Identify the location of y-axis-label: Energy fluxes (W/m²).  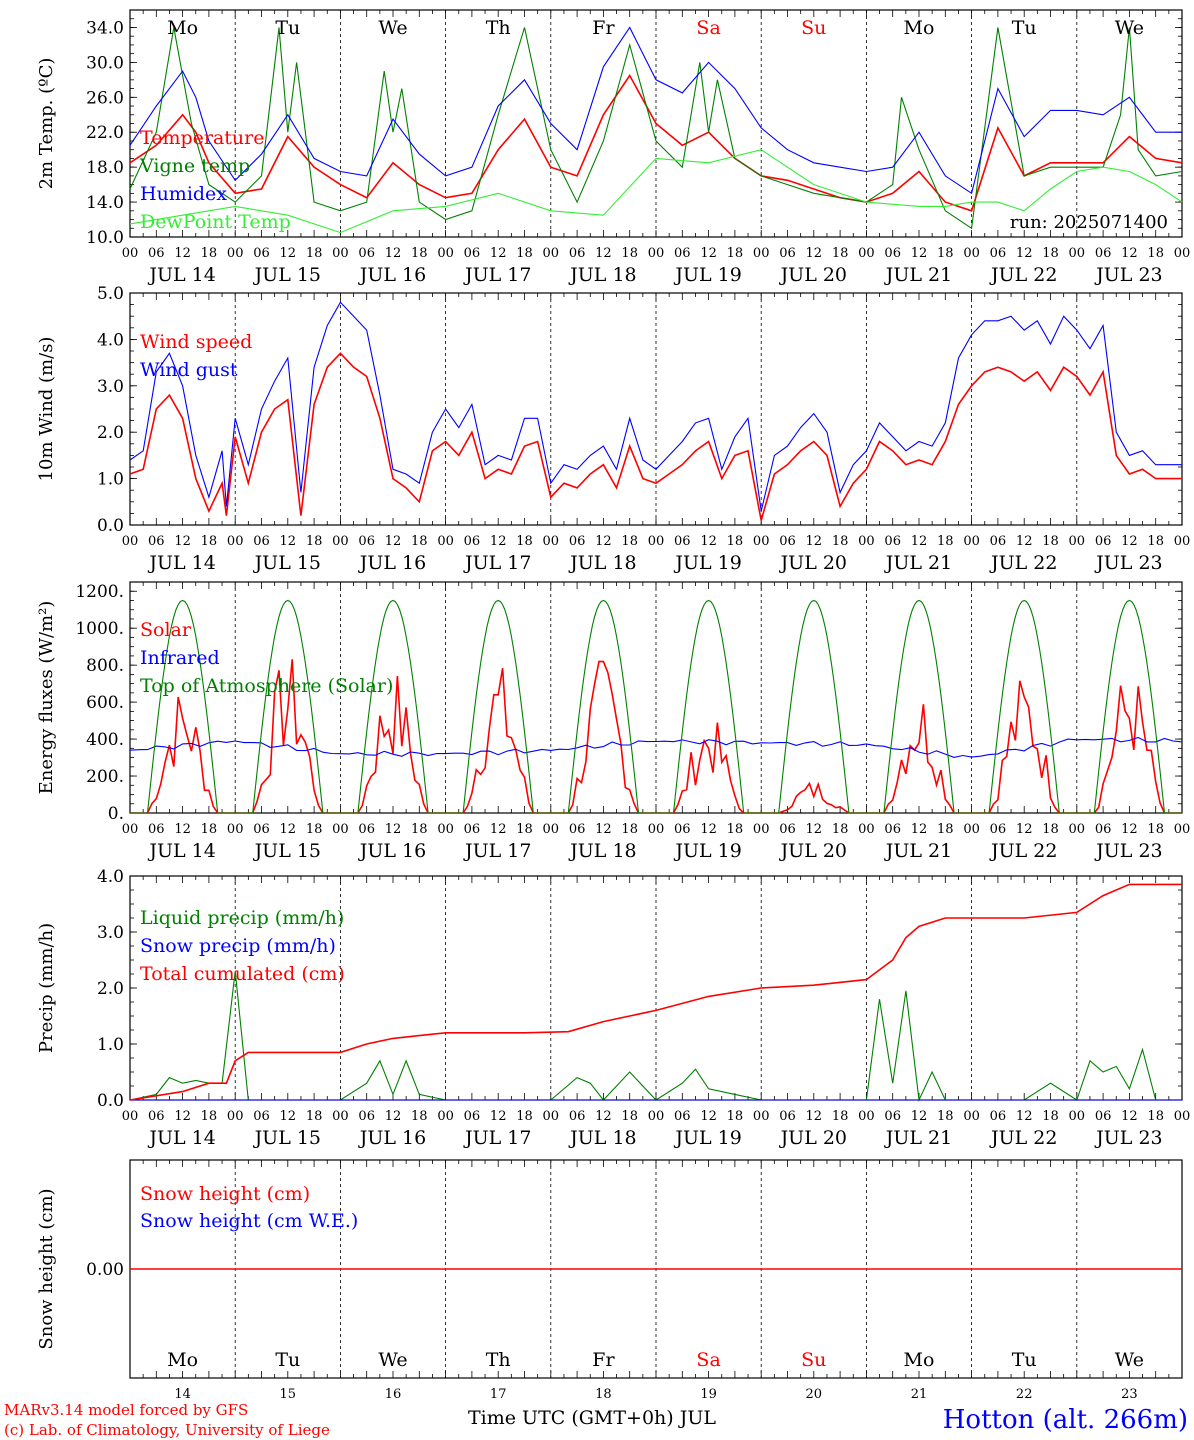
(46, 698).